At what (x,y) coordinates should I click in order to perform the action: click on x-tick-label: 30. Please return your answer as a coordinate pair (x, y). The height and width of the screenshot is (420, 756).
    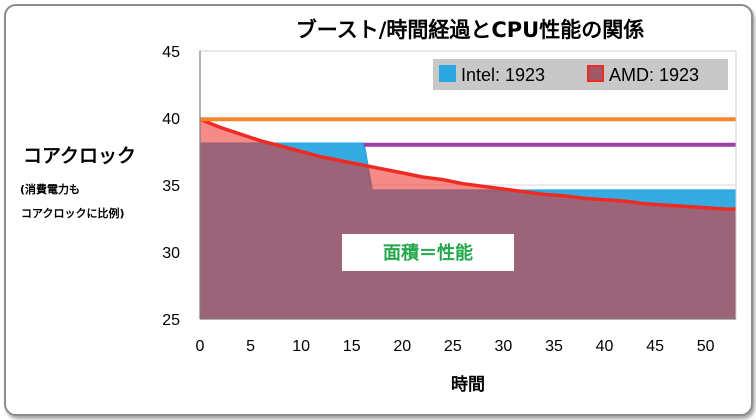
    Looking at the image, I should click on (503, 346).